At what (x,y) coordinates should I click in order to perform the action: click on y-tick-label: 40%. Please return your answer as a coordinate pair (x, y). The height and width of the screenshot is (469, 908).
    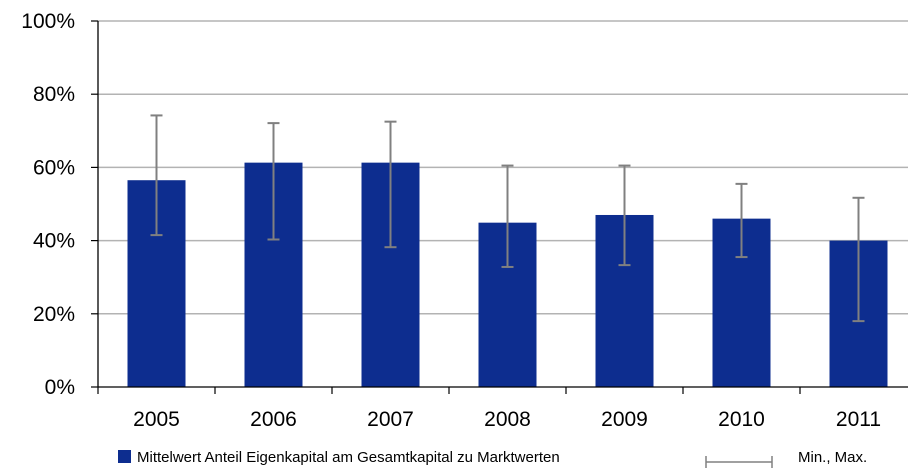
    Looking at the image, I should click on (54, 241).